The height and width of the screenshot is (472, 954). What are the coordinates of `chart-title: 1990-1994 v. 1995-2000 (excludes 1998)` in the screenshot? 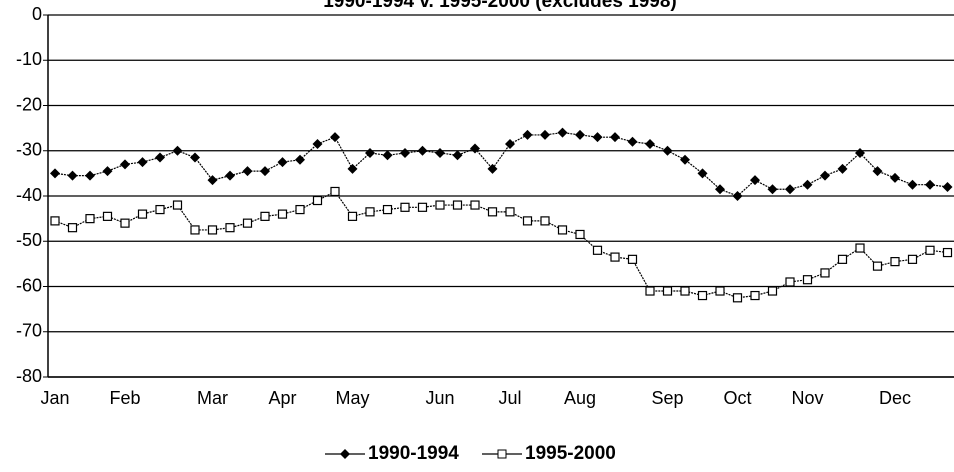 It's located at (500, 6).